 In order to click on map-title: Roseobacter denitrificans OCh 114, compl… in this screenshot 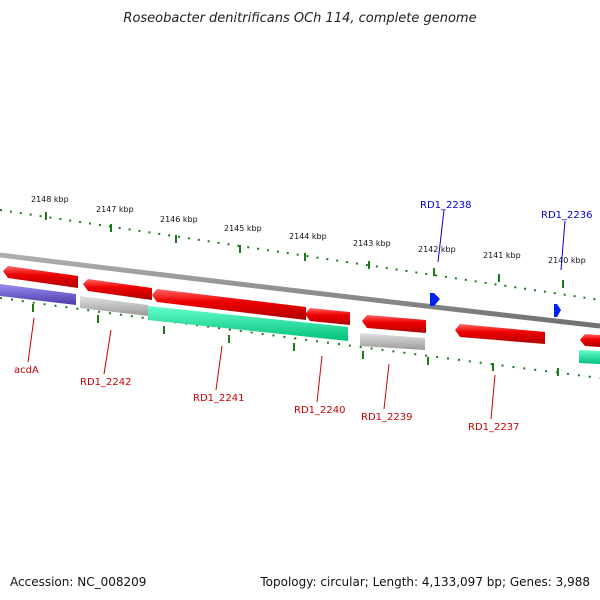, I will do `click(299, 18)`.